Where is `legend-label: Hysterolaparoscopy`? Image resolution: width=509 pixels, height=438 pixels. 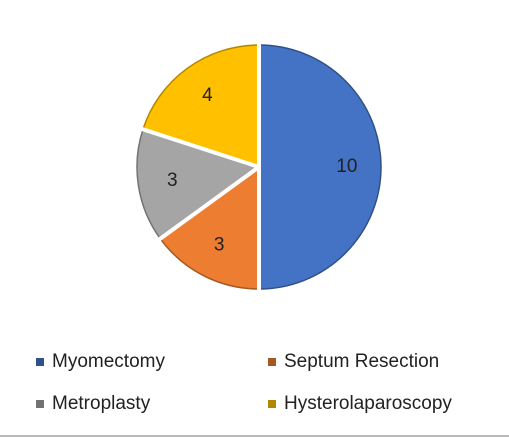 legend-label: Hysterolaparoscopy is located at coordinates (368, 403).